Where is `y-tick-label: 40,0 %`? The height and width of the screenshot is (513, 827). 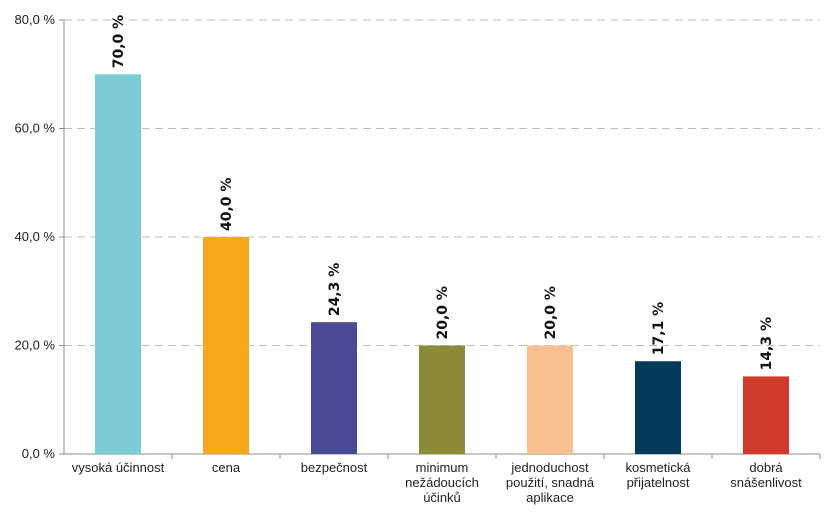
y-tick-label: 40,0 % is located at coordinates (35, 236).